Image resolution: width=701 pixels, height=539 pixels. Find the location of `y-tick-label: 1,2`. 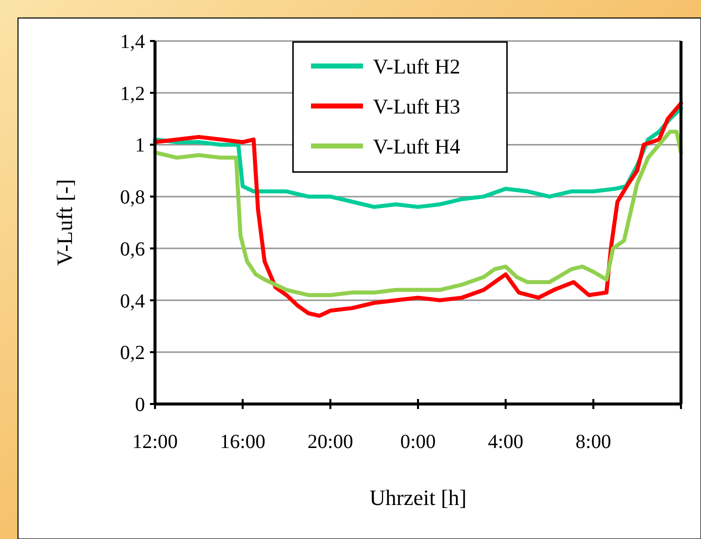

y-tick-label: 1,2 is located at coordinates (132, 93).